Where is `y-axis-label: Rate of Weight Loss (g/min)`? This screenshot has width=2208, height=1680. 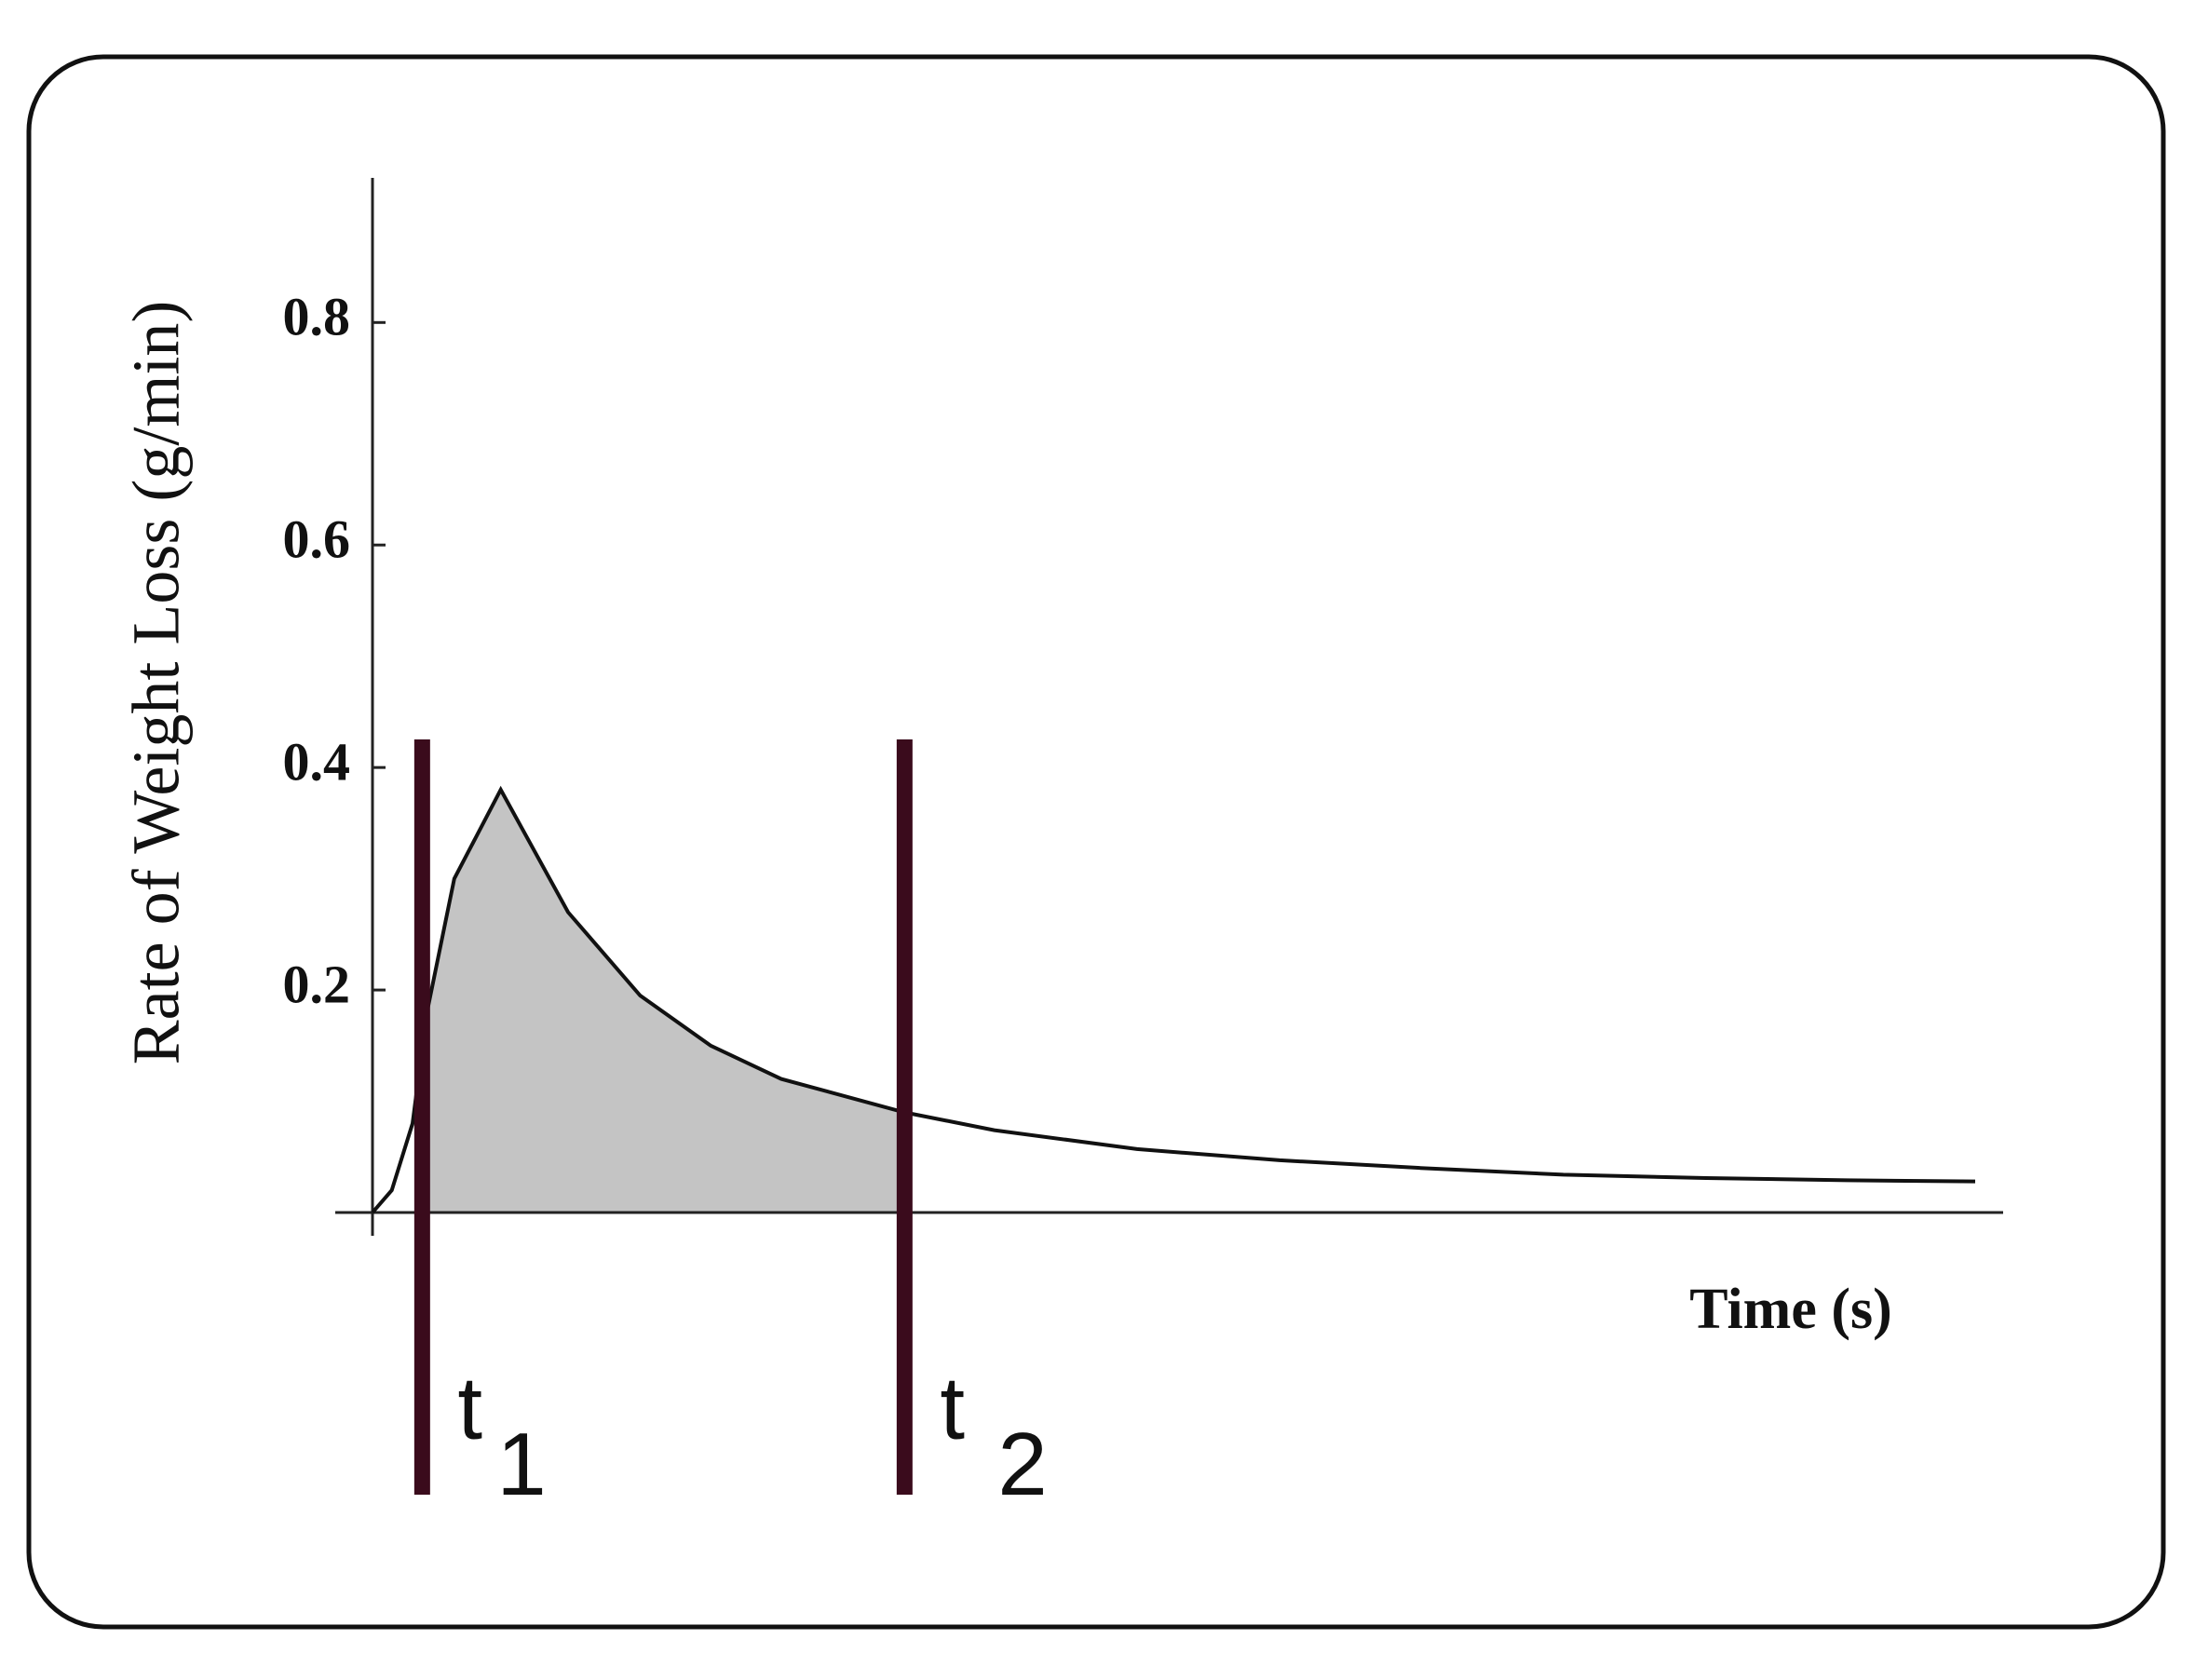 y-axis-label: Rate of Weight Loss (g/min) is located at coordinates (156, 683).